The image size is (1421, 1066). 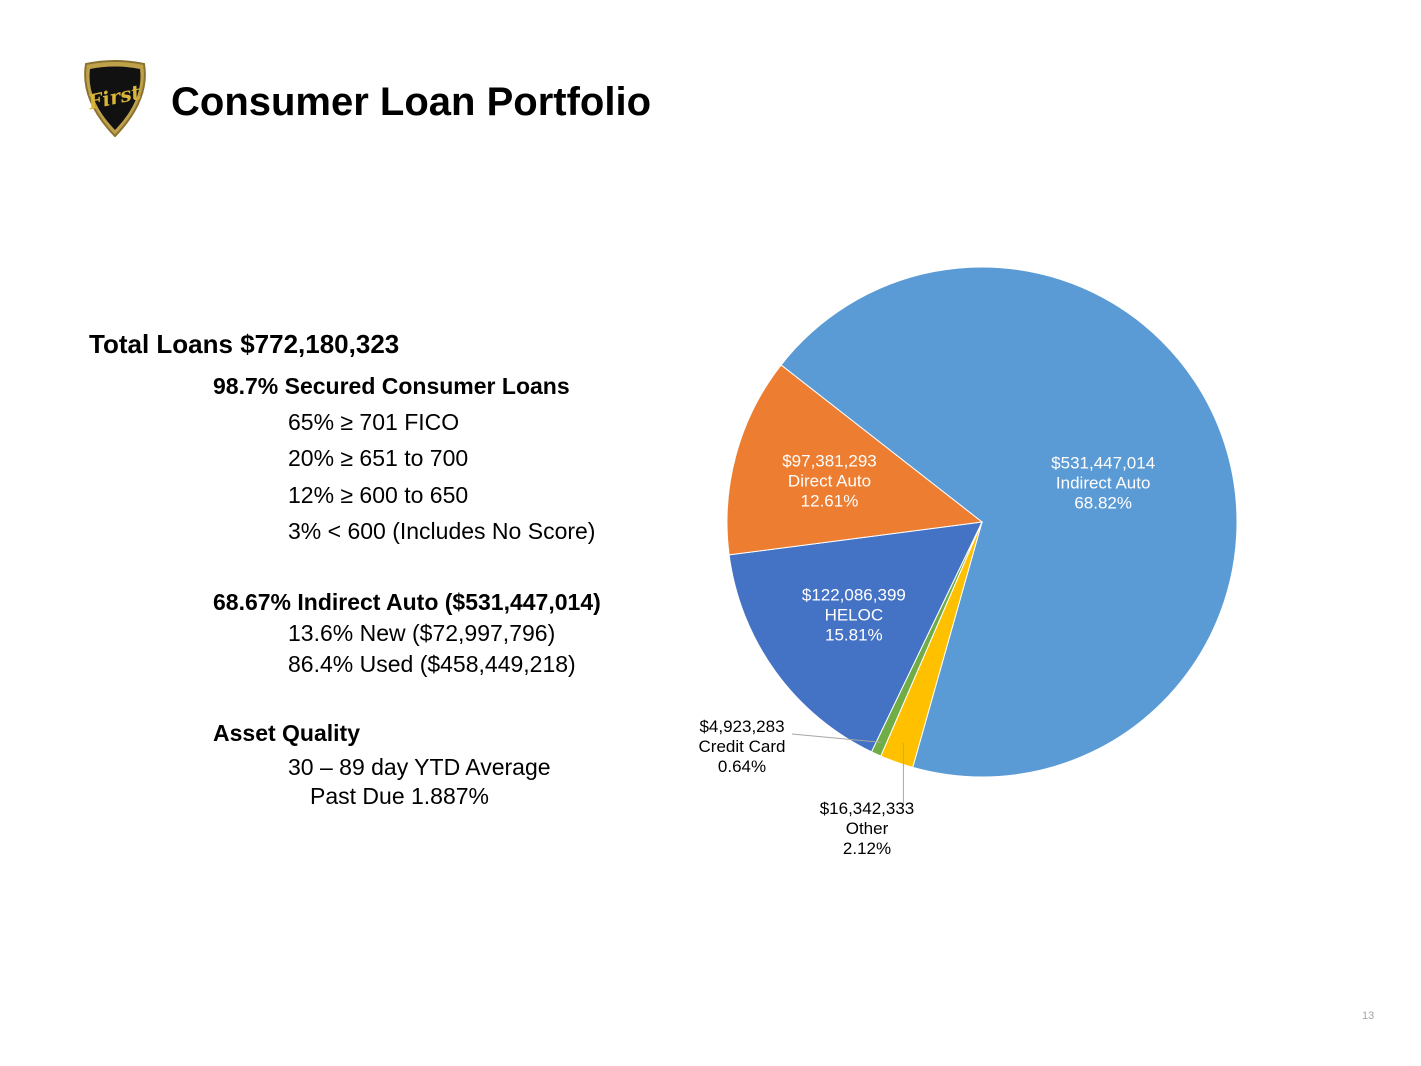 I want to click on asset-quality-line: Past Due 1.887%, so click(x=400, y=796).